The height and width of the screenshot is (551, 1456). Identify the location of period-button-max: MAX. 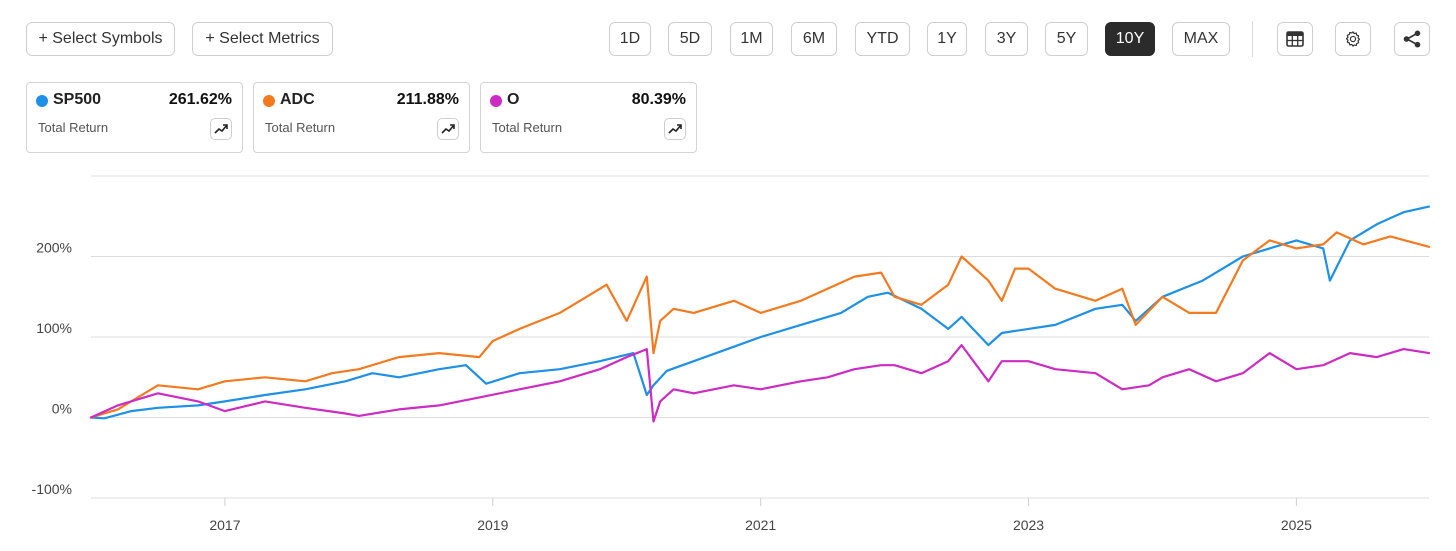
(1201, 39).